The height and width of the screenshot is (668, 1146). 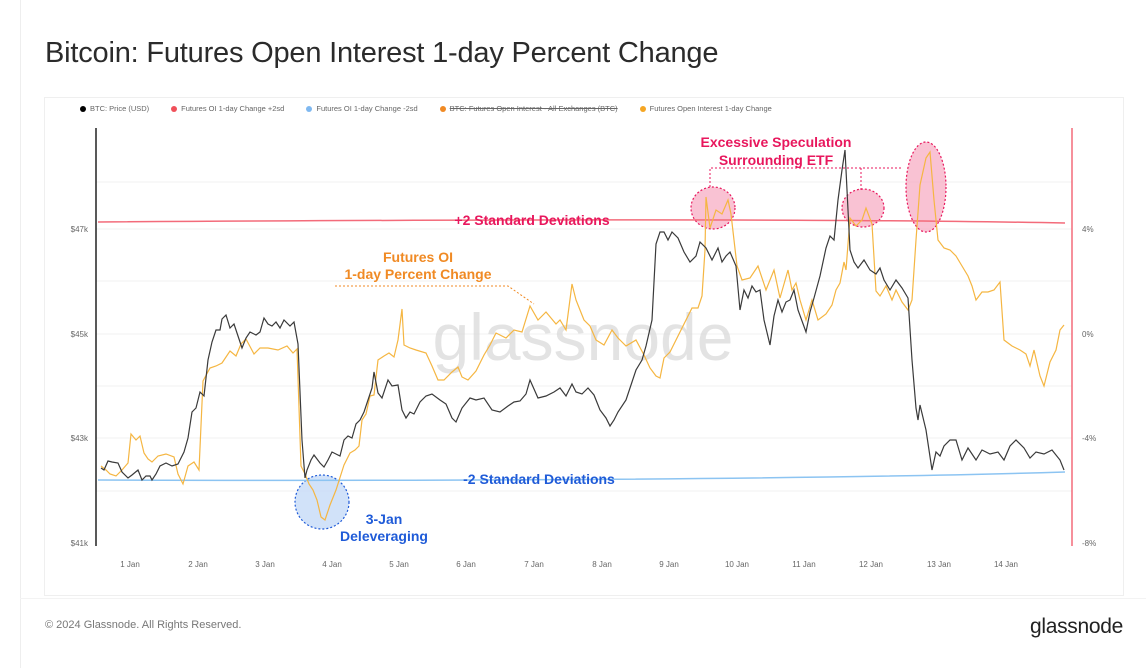 I want to click on oi-annotation-connector, so click(x=435, y=295).